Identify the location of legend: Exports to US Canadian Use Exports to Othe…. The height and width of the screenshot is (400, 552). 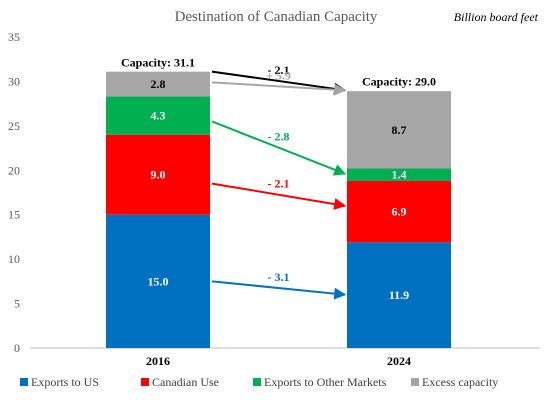
(259, 382).